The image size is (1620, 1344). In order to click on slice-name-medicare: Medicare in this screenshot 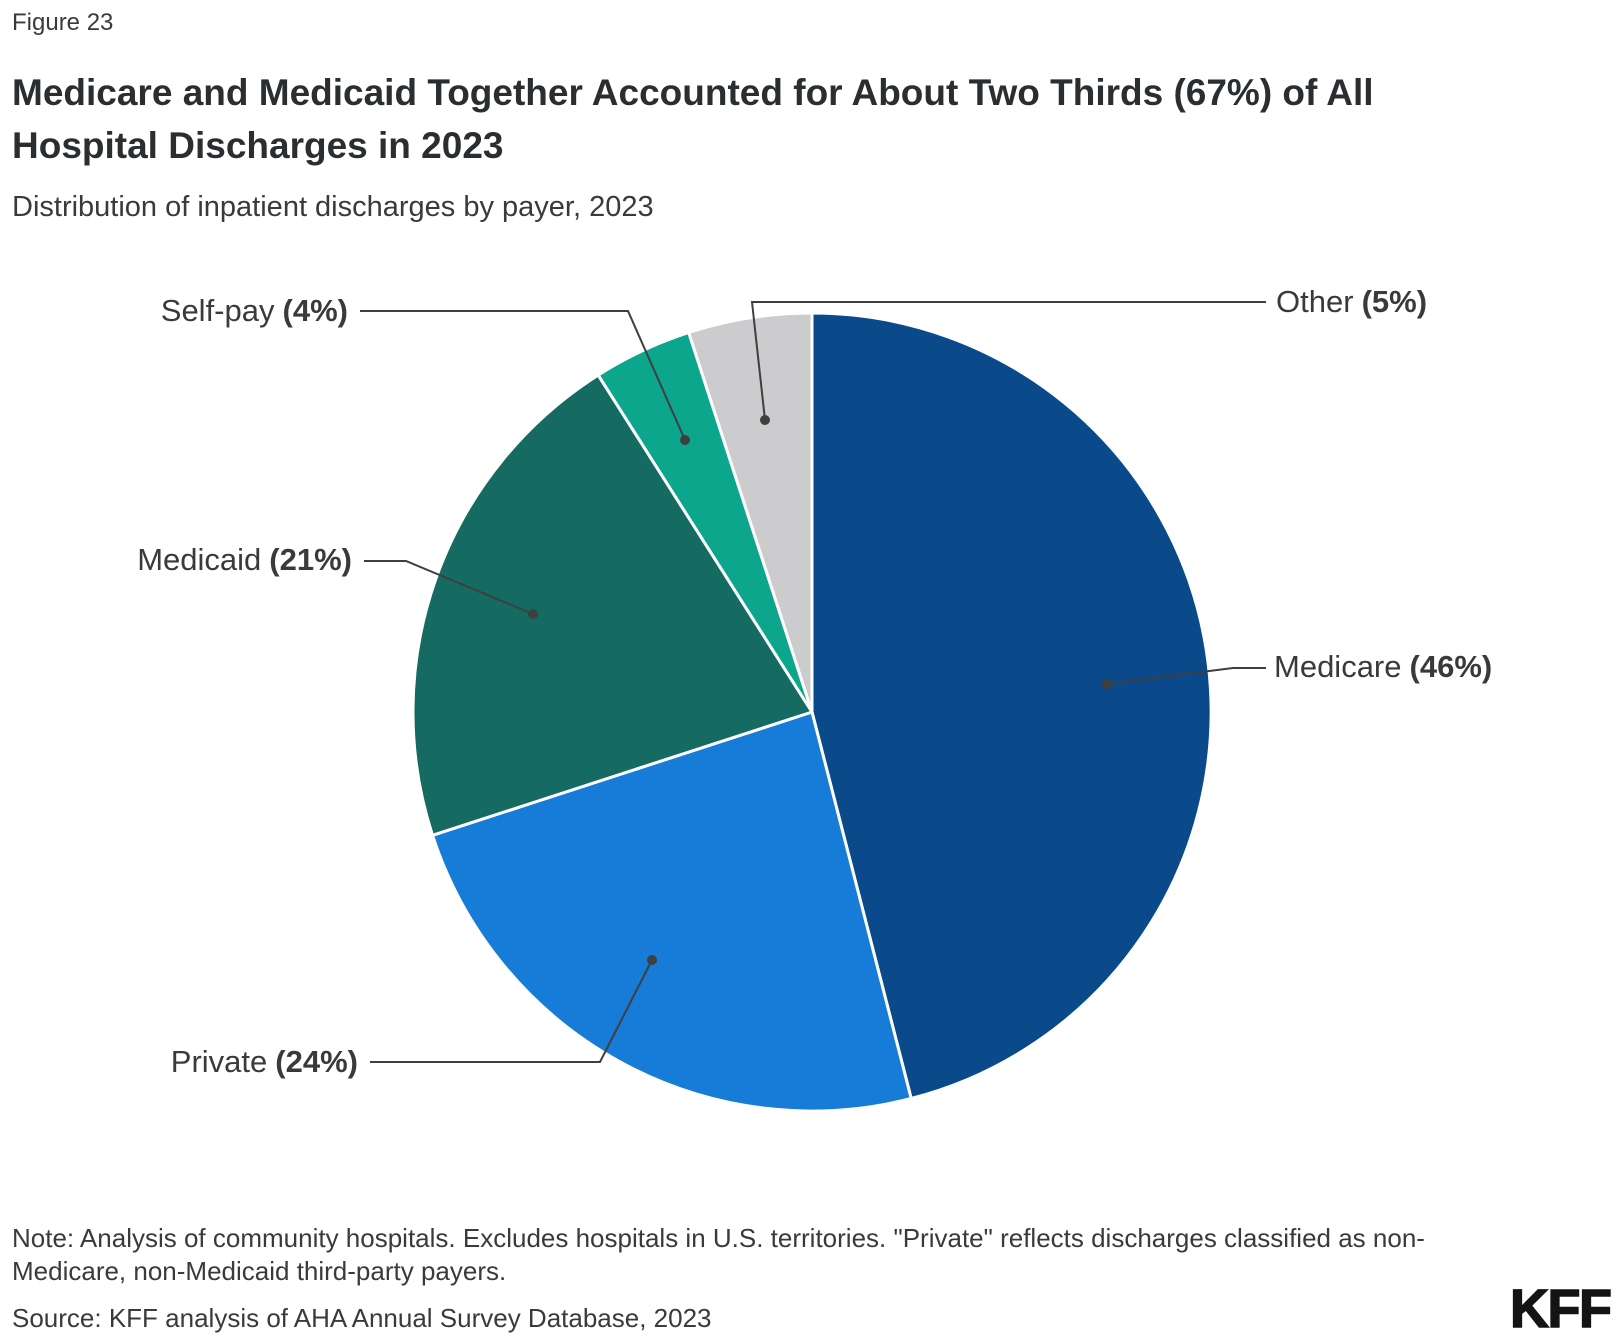, I will do `click(1338, 666)`.